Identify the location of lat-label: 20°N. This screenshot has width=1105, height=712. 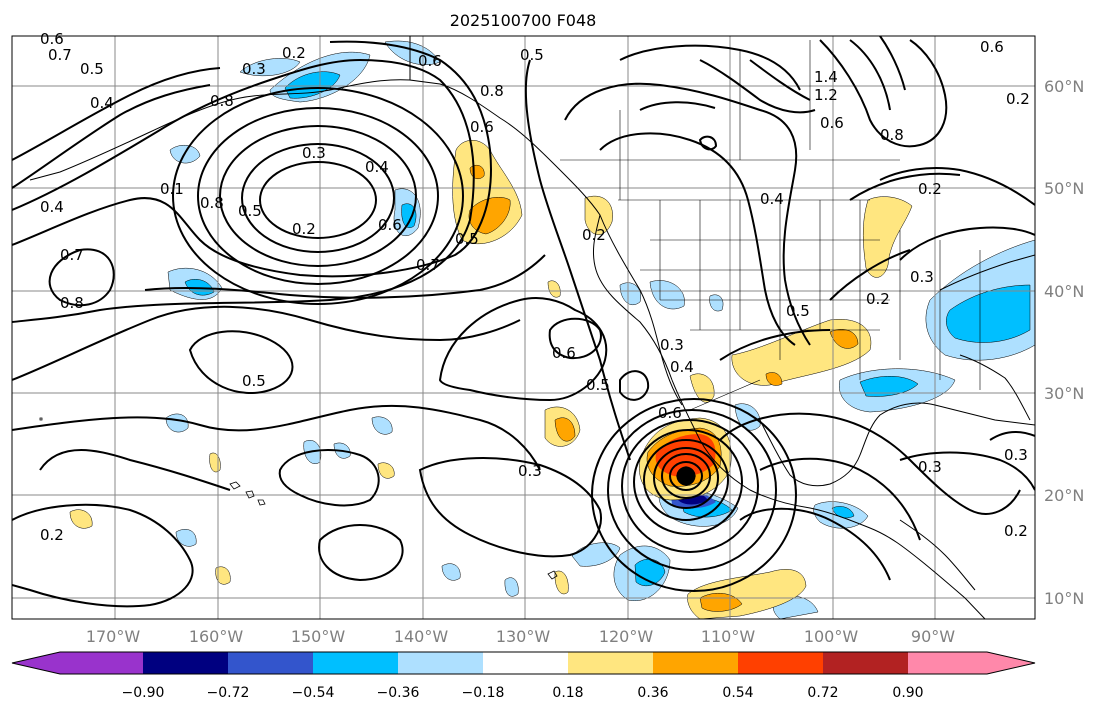
(1064, 495).